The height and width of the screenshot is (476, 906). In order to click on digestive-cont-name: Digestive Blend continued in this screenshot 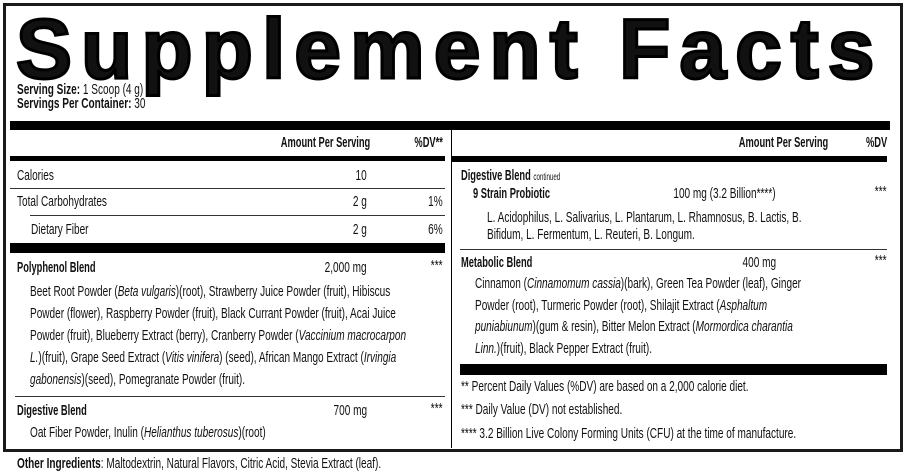, I will do `click(510, 177)`.